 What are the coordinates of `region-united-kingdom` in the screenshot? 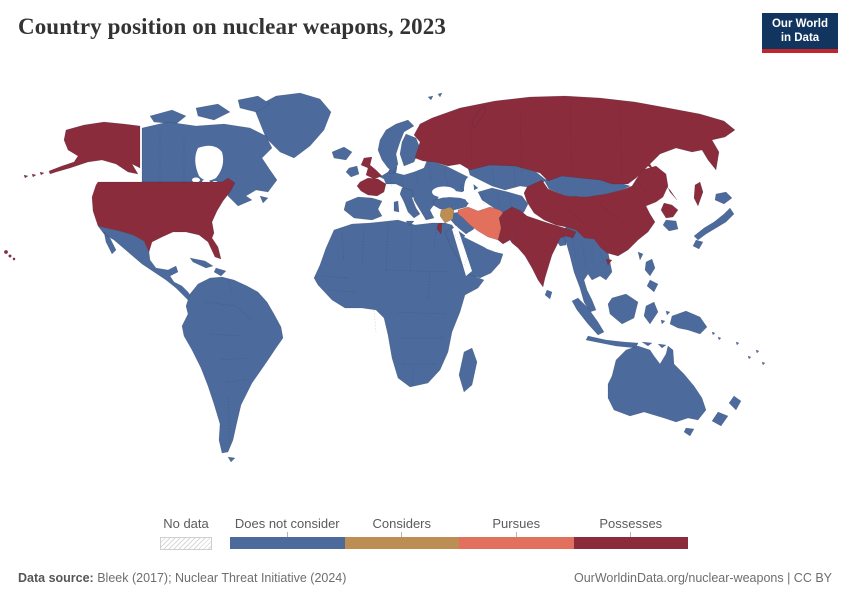 It's located at (371, 168).